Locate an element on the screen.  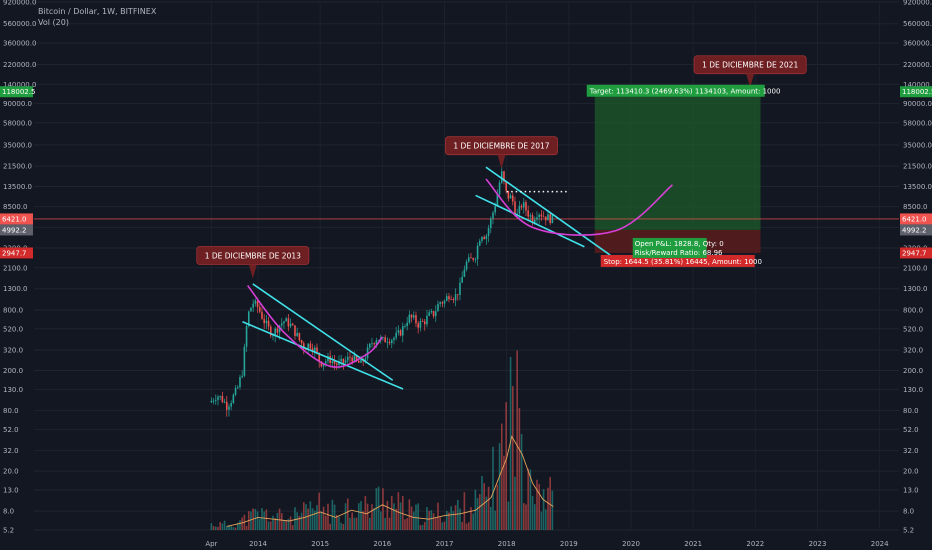
y-tick-right: 35000.0 is located at coordinates (917, 145).